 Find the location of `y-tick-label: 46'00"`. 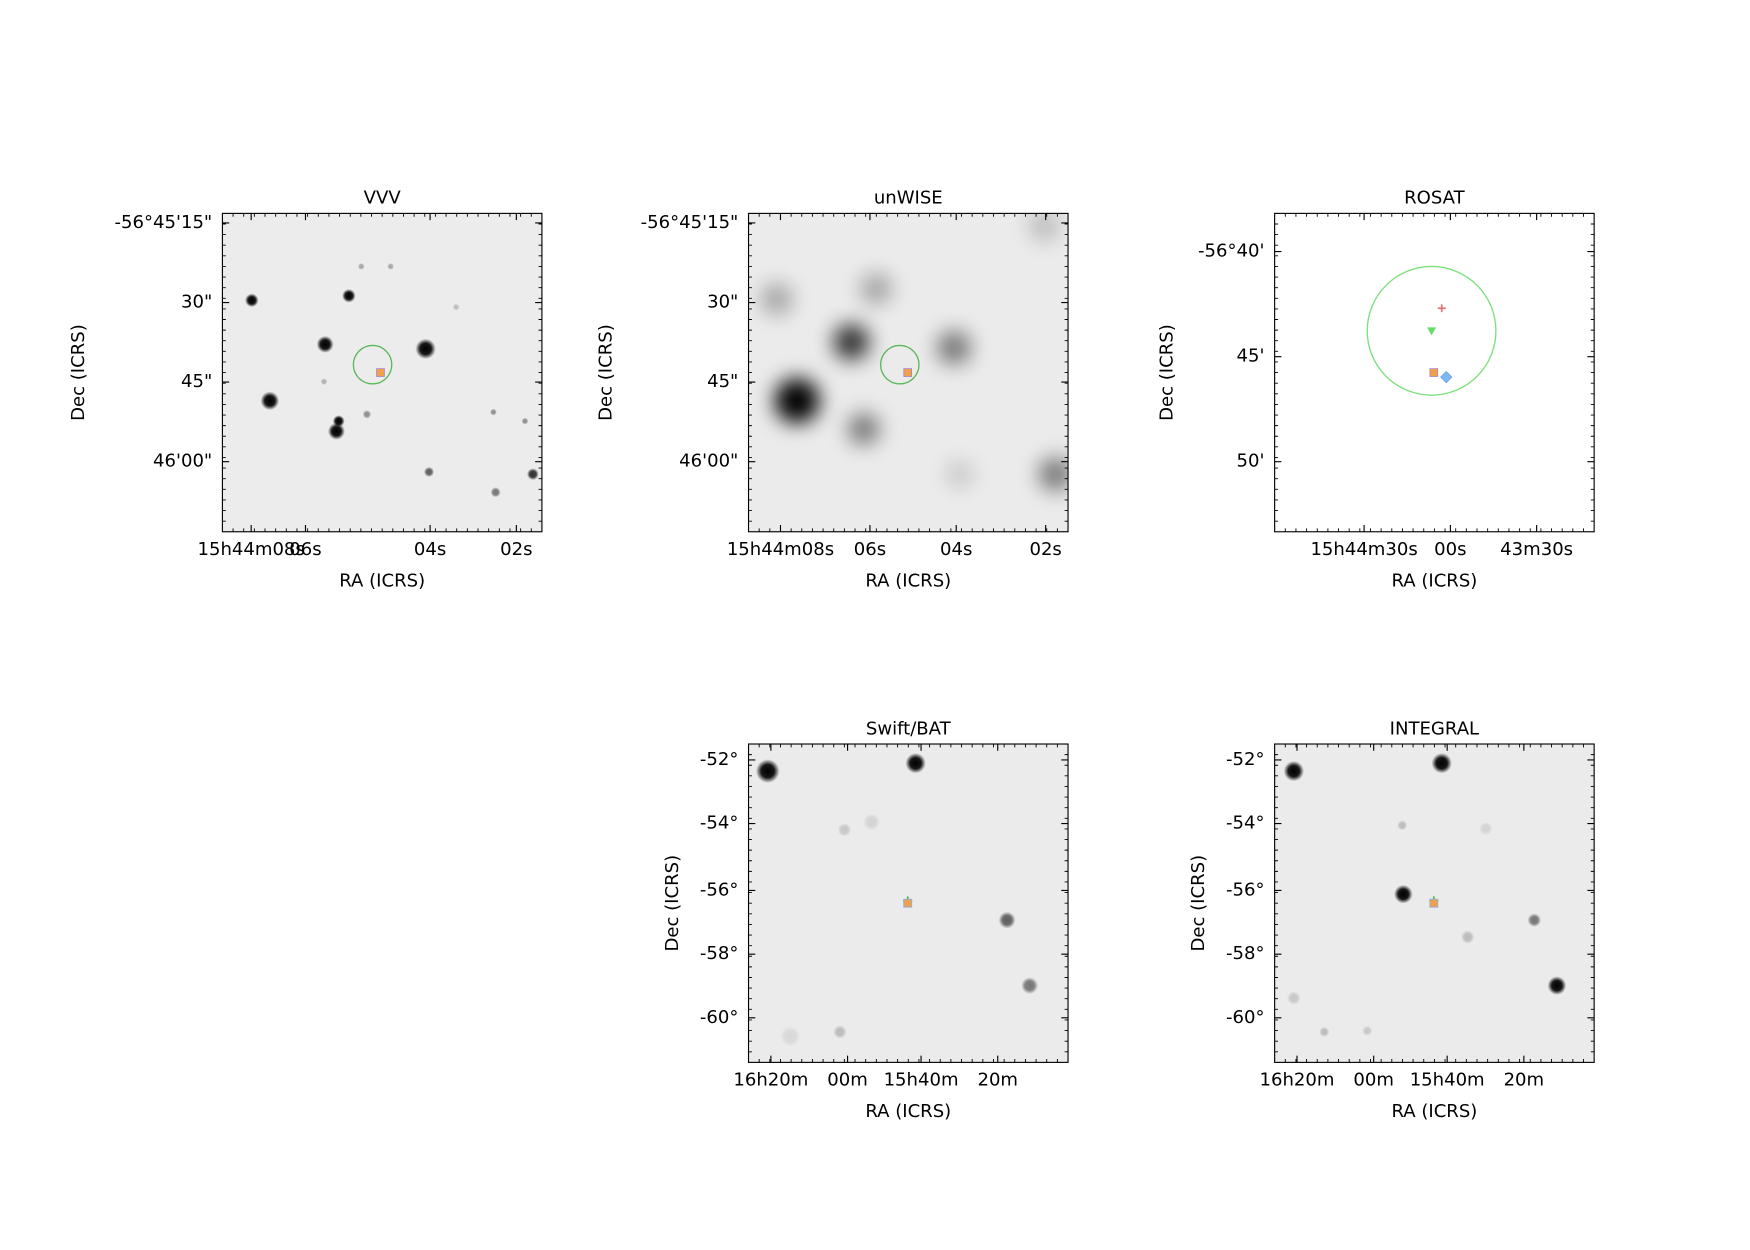

y-tick-label: 46'00" is located at coordinates (708, 461).